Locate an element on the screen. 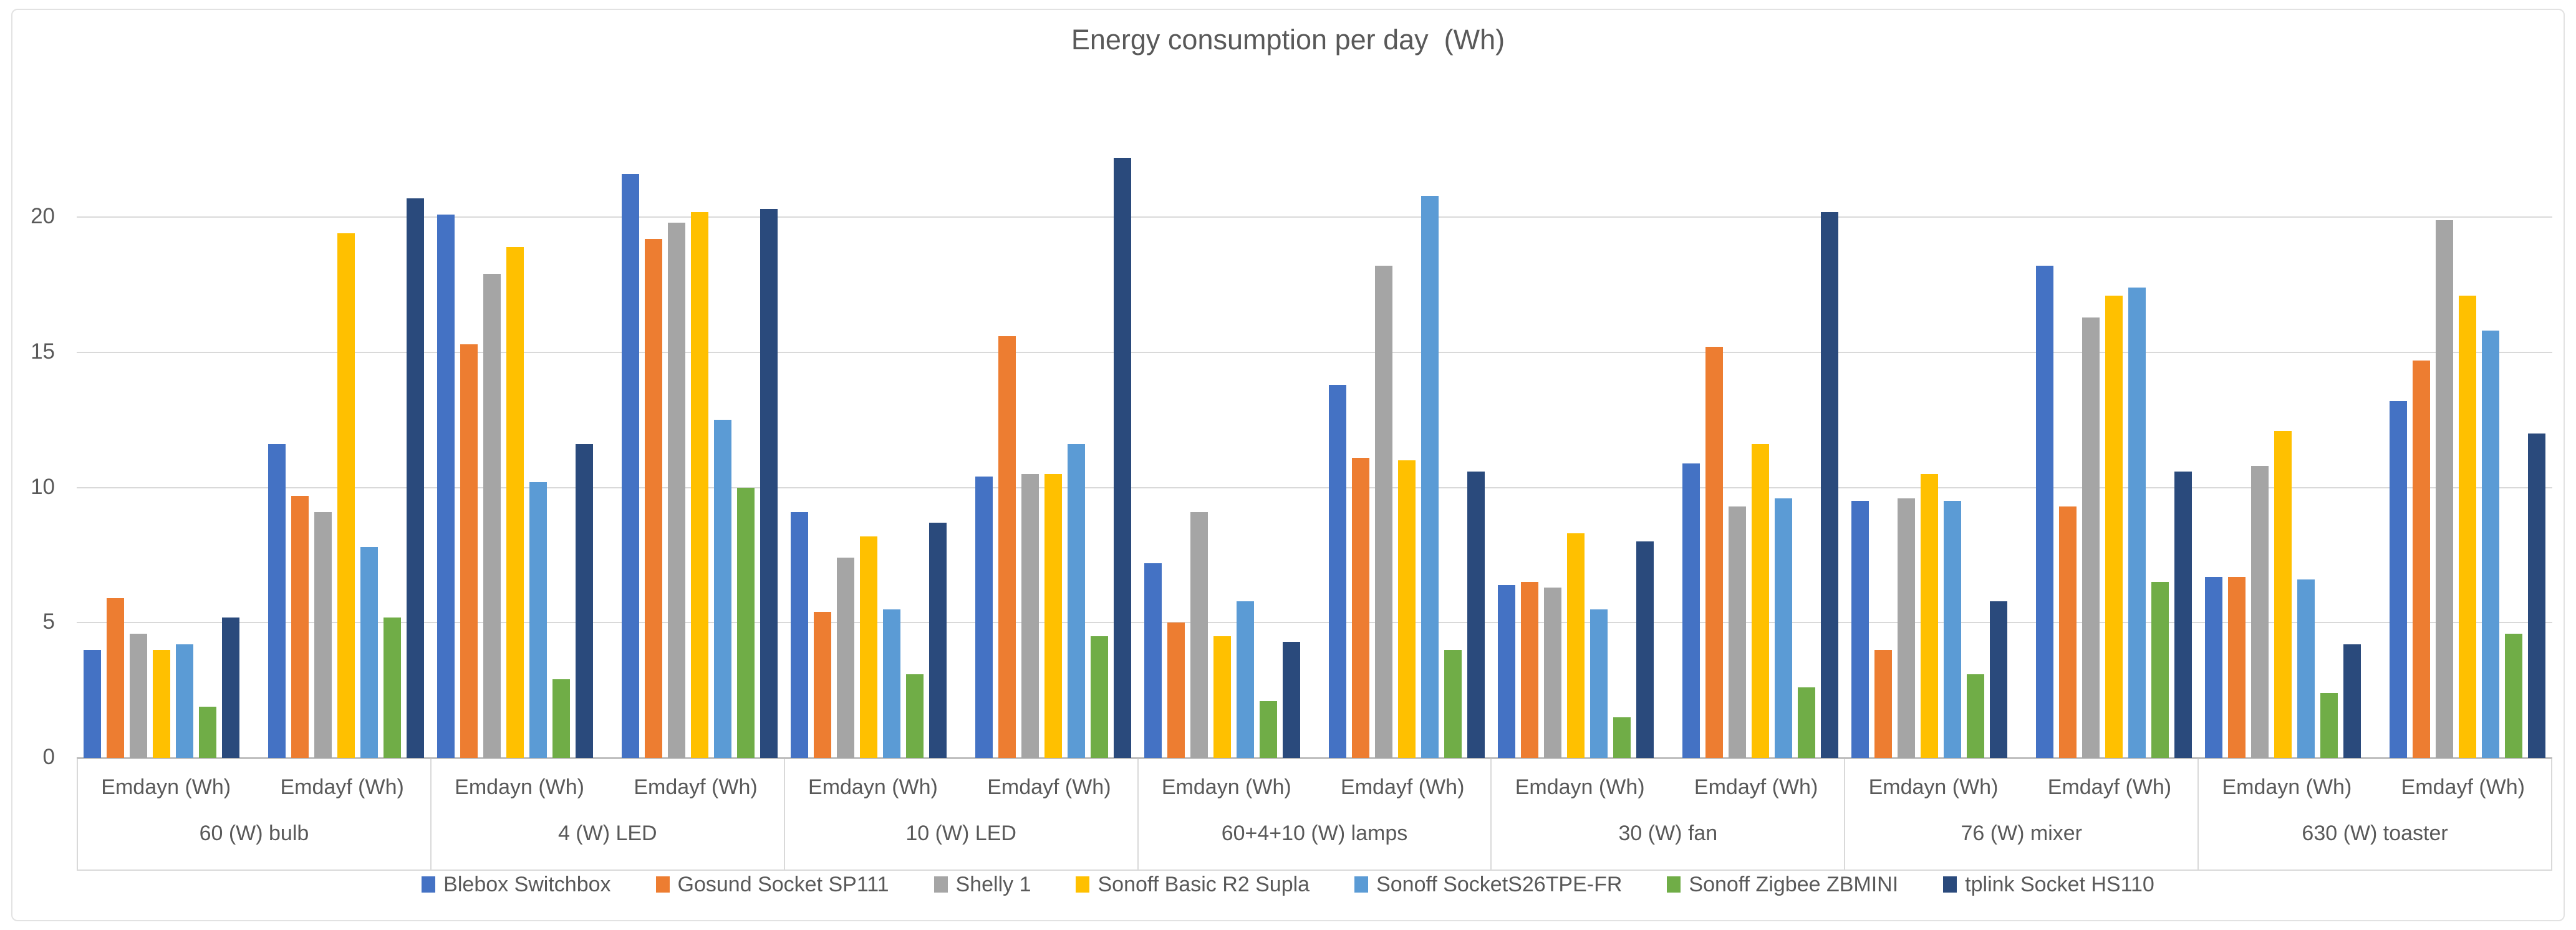  legend-item: tplink Socket HS110 is located at coordinates (2048, 885).